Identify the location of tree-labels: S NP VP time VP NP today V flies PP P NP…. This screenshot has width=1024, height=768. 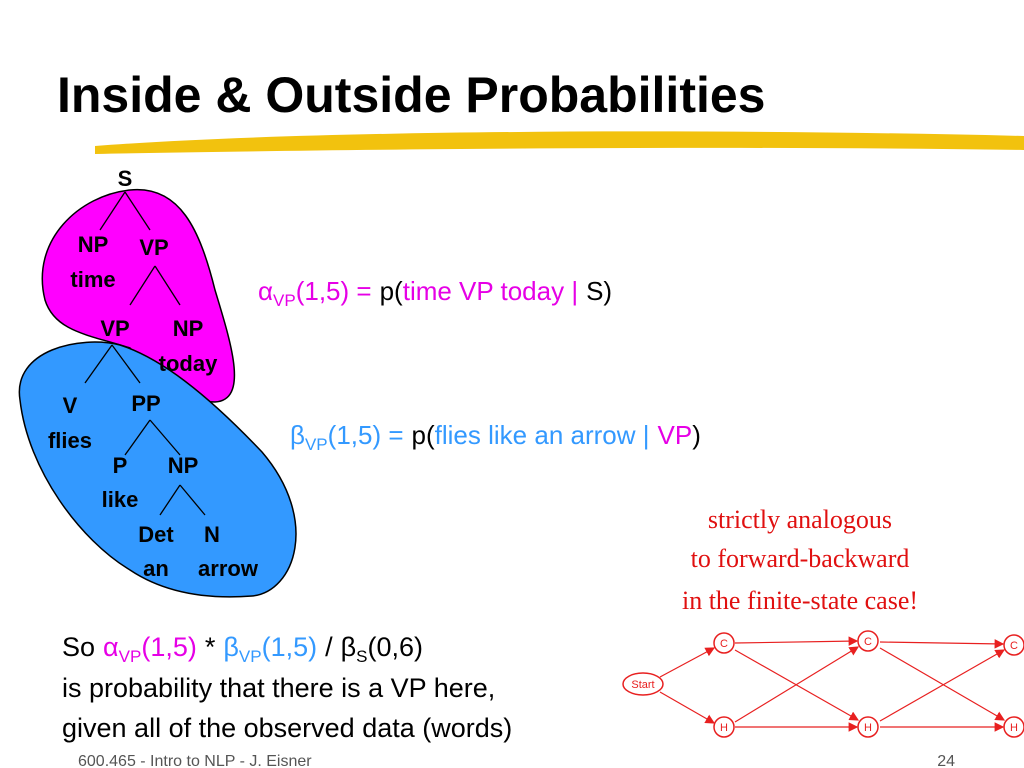
(153, 373).